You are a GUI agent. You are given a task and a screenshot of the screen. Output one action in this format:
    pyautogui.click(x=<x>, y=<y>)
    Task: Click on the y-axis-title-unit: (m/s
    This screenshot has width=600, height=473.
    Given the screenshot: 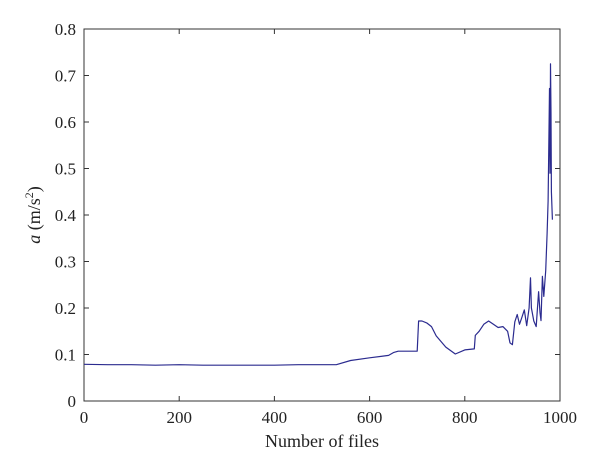 What is the action you would take?
    pyautogui.click(x=34, y=216)
    